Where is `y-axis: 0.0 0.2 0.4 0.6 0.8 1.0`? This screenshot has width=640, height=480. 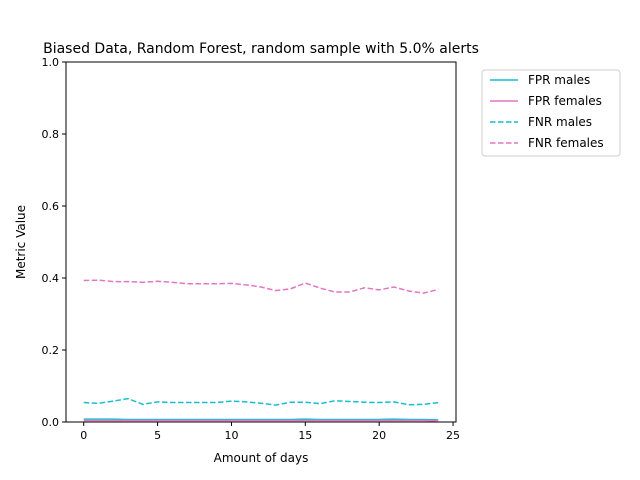
y-axis: 0.0 0.2 0.4 0.6 0.8 1.0 is located at coordinates (54, 242).